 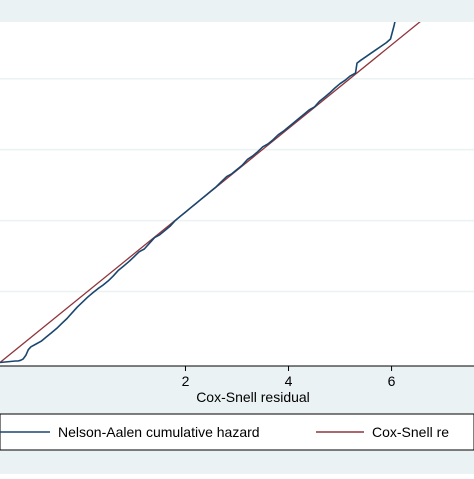 I want to click on x-axis-title: Cox-Snell residual, so click(x=253, y=397).